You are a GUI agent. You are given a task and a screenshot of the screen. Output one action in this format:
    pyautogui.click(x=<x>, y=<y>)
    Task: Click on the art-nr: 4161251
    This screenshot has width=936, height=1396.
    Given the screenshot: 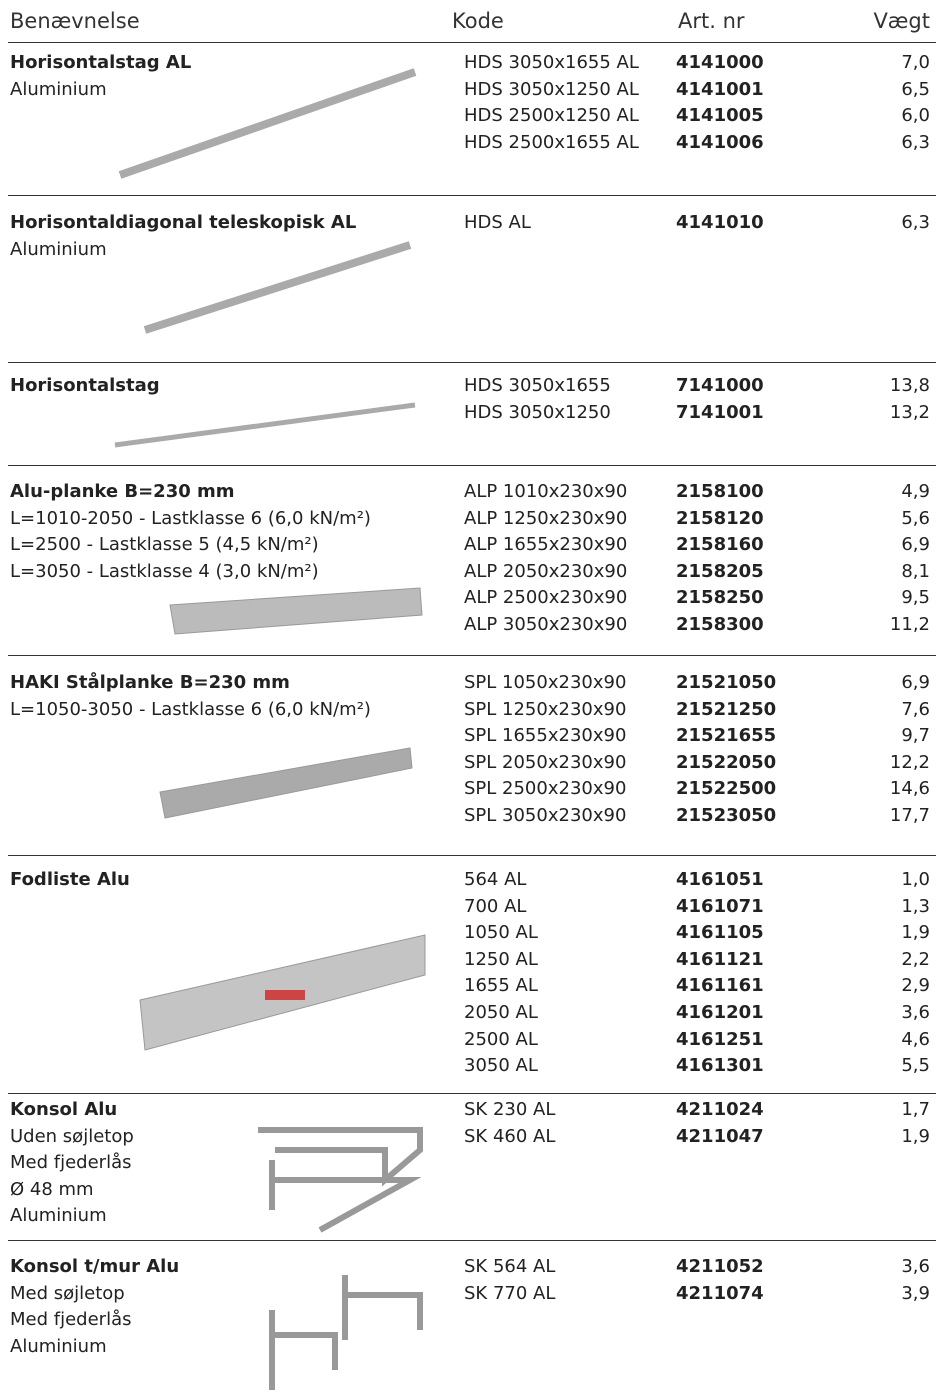 What is the action you would take?
    pyautogui.click(x=720, y=1039)
    